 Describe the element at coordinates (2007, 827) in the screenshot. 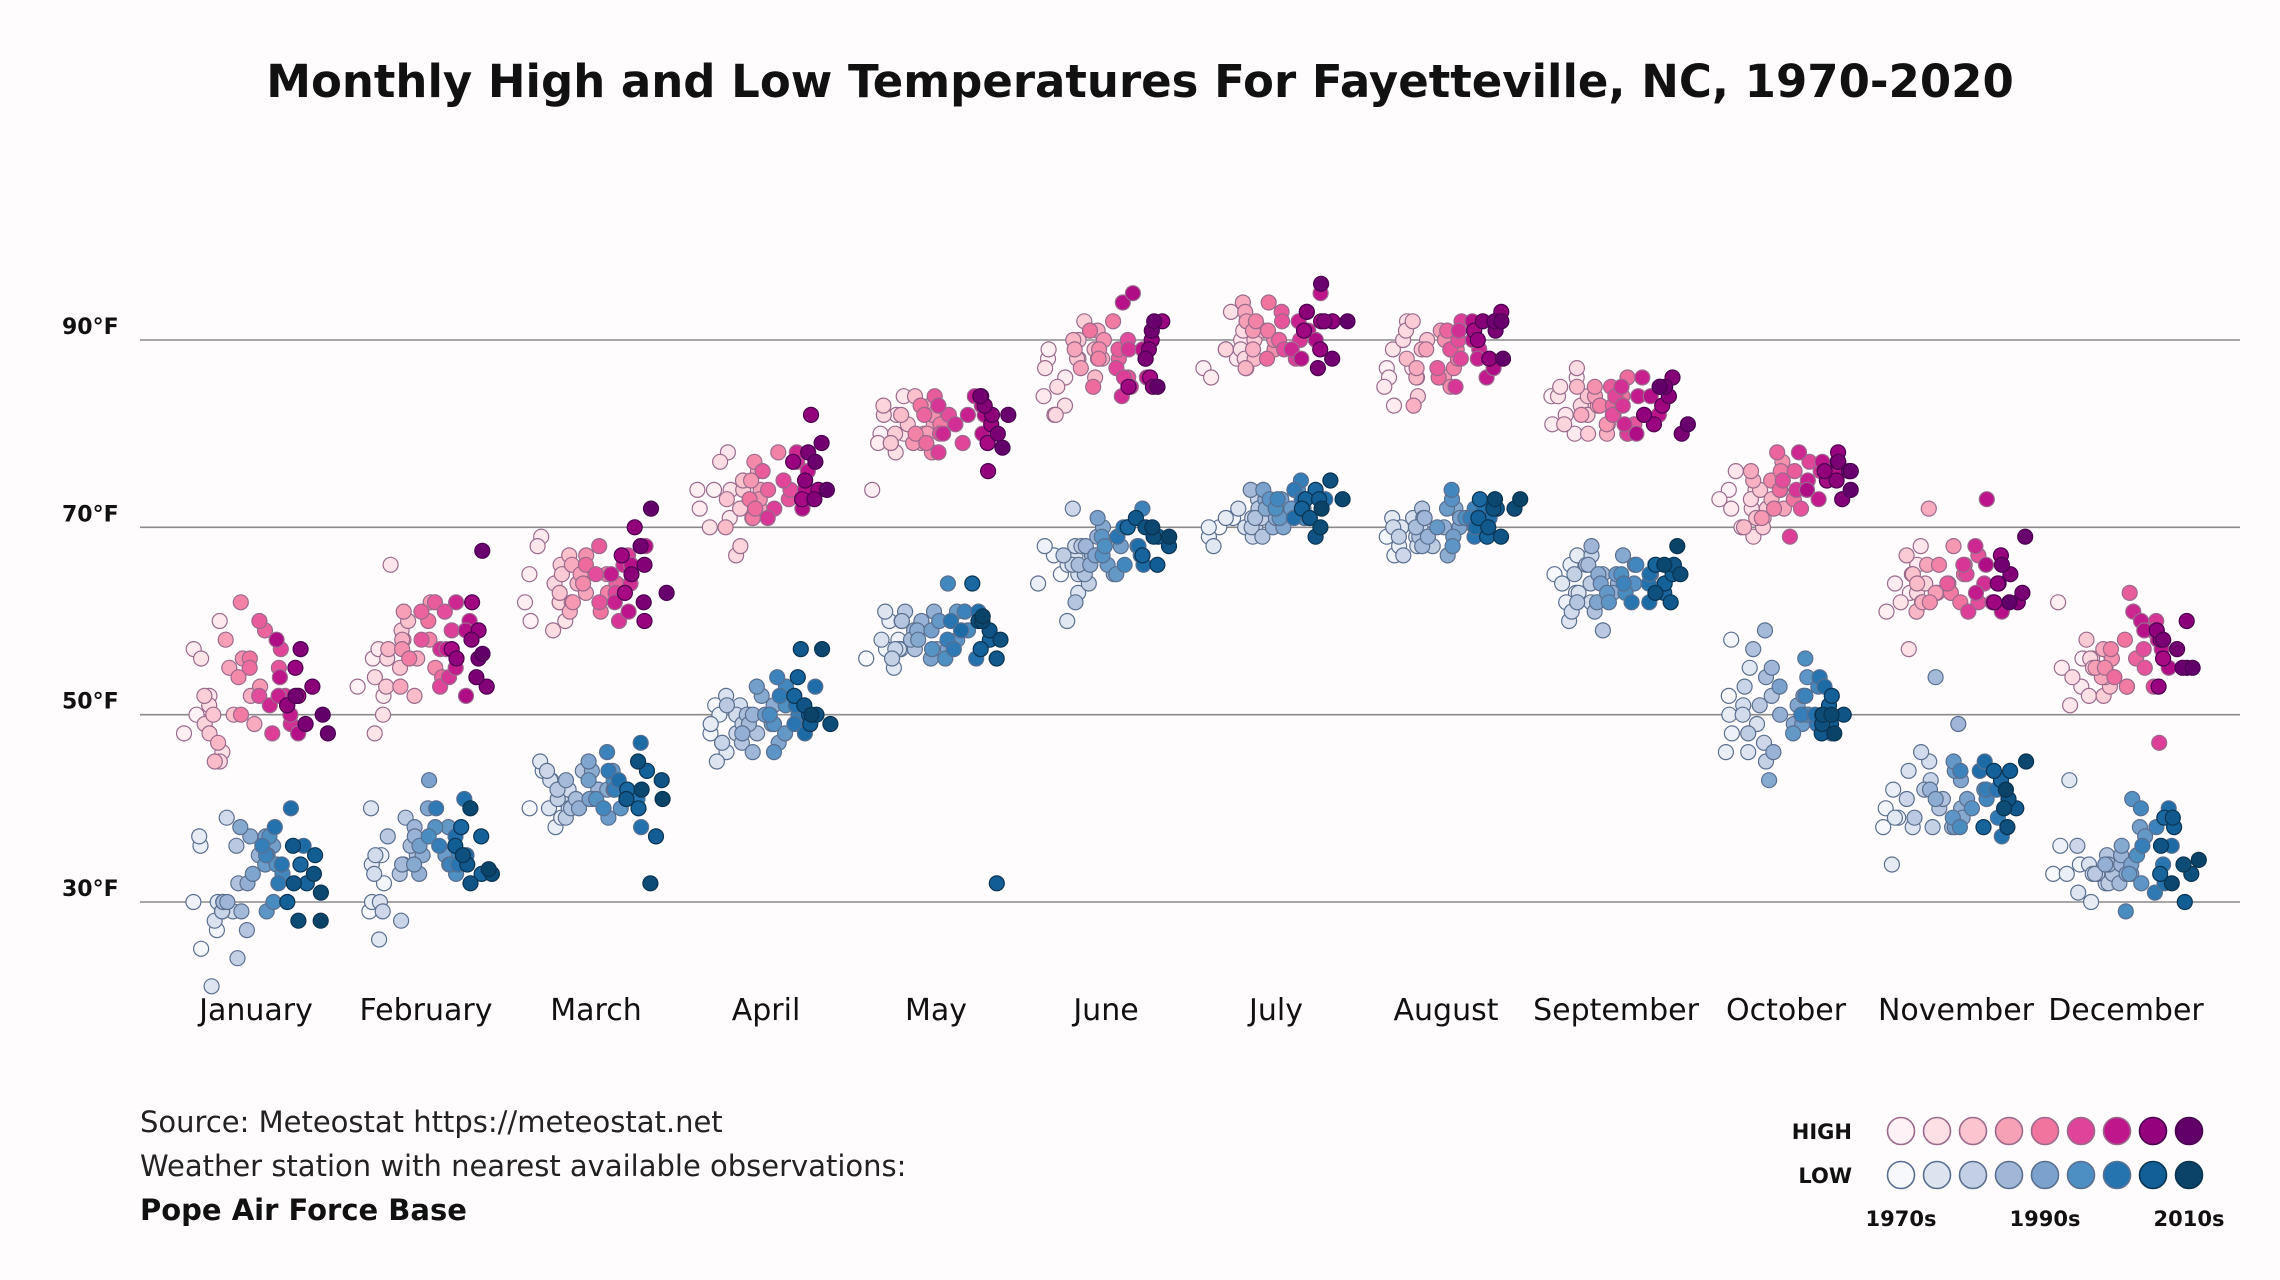

I see `low-point-november-2017` at that location.